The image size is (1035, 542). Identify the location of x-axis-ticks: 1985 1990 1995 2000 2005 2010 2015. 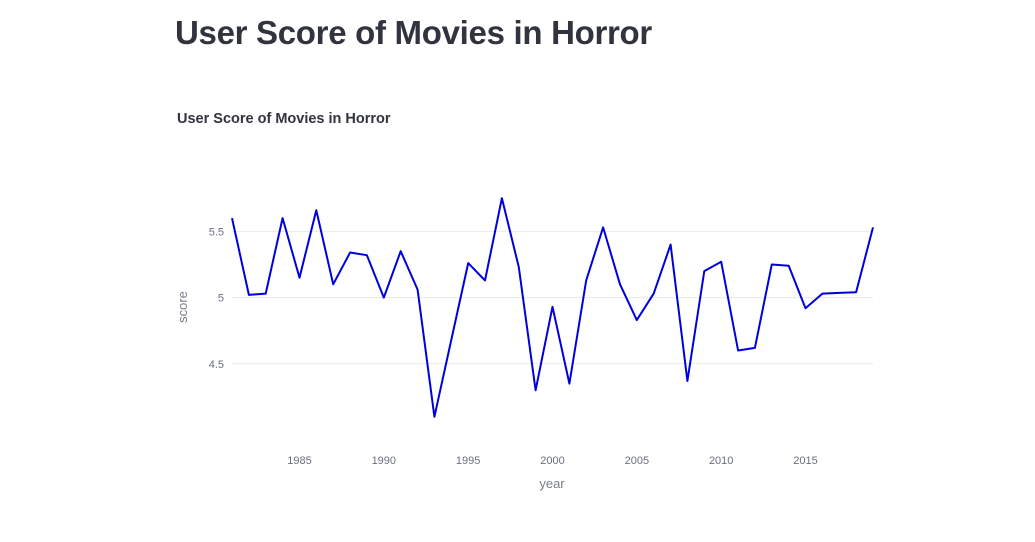
(552, 461).